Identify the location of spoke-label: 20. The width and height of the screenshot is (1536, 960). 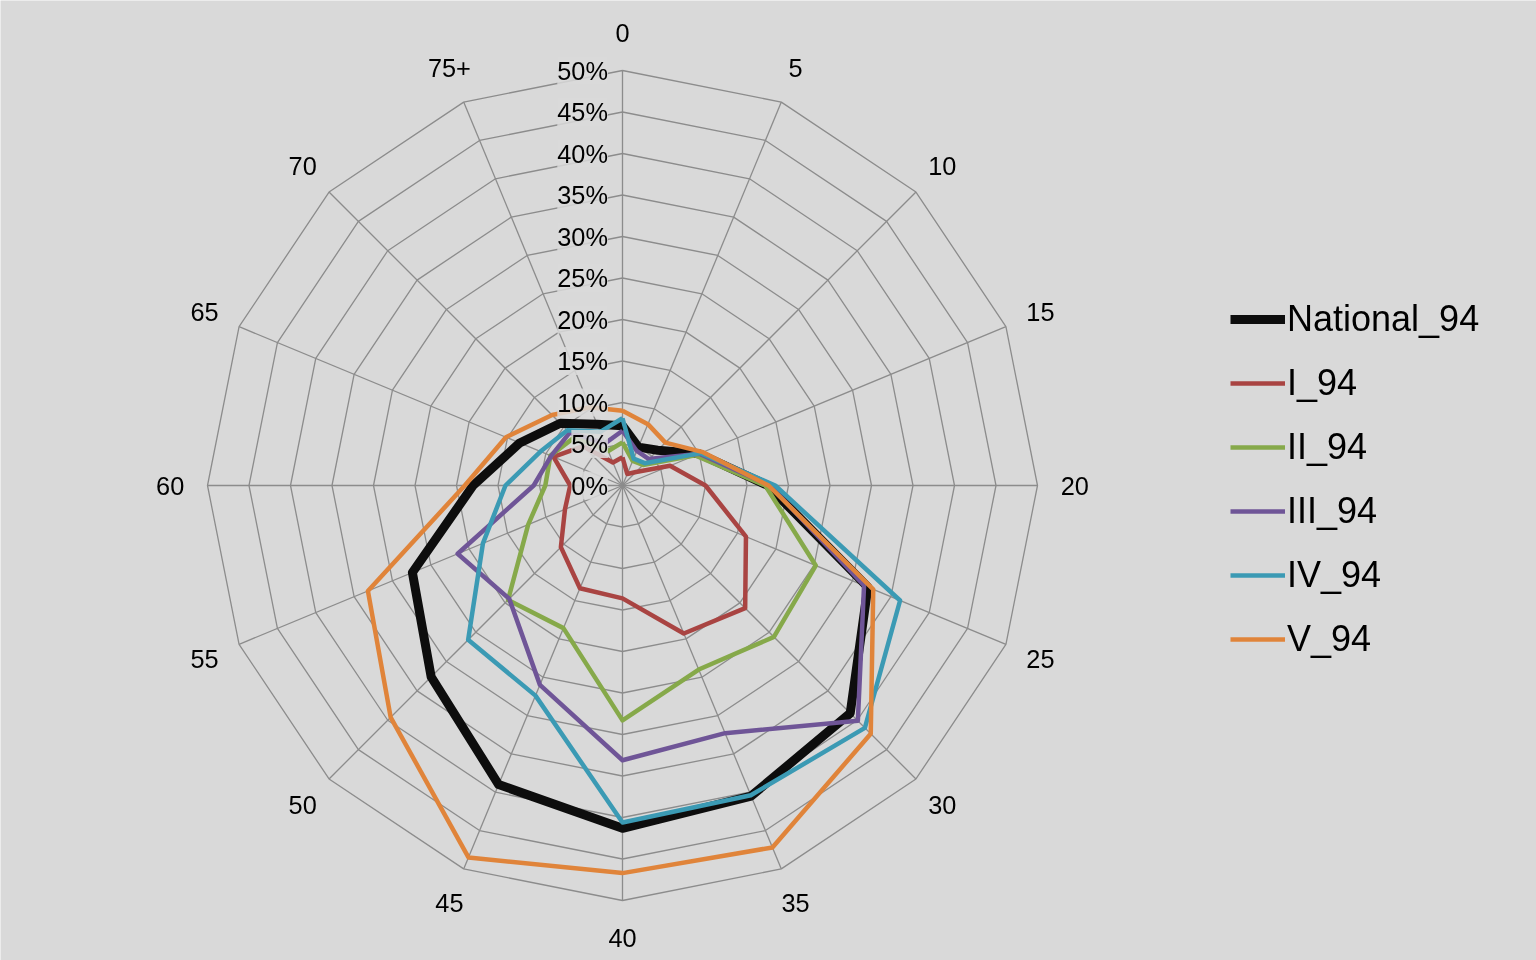
(1074, 485).